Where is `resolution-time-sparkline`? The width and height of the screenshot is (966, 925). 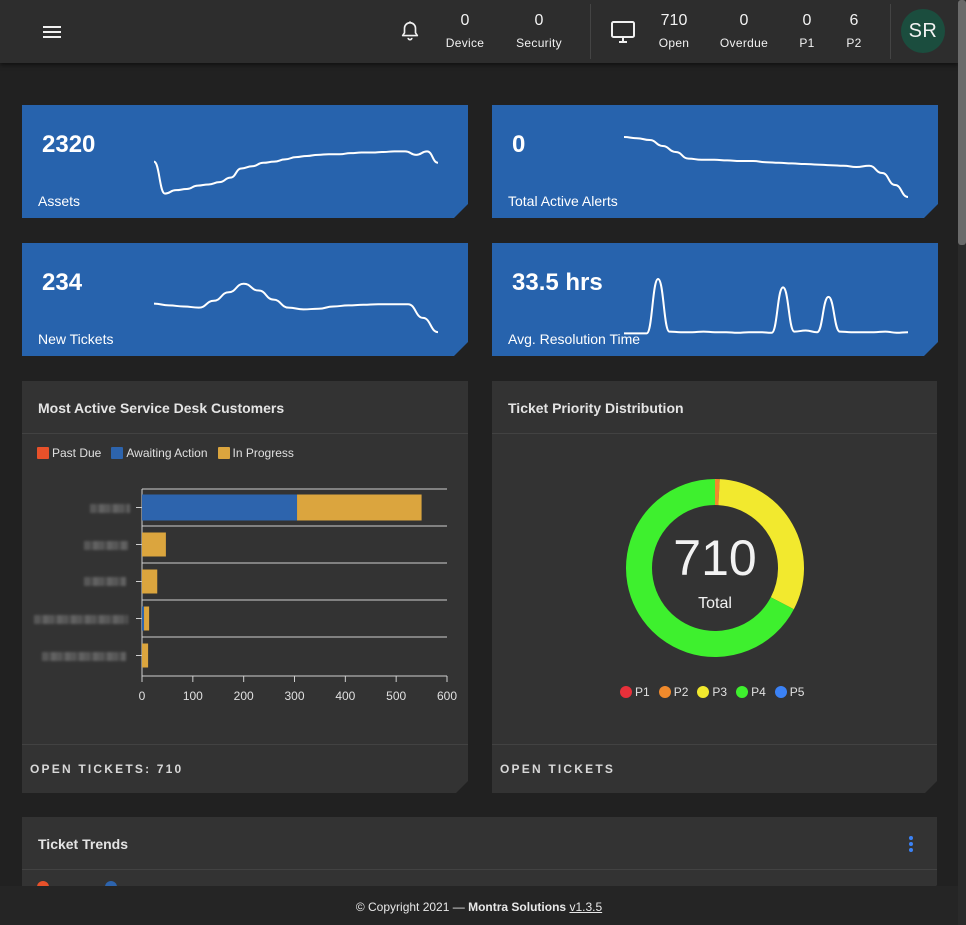
resolution-time-sparkline is located at coordinates (715, 299).